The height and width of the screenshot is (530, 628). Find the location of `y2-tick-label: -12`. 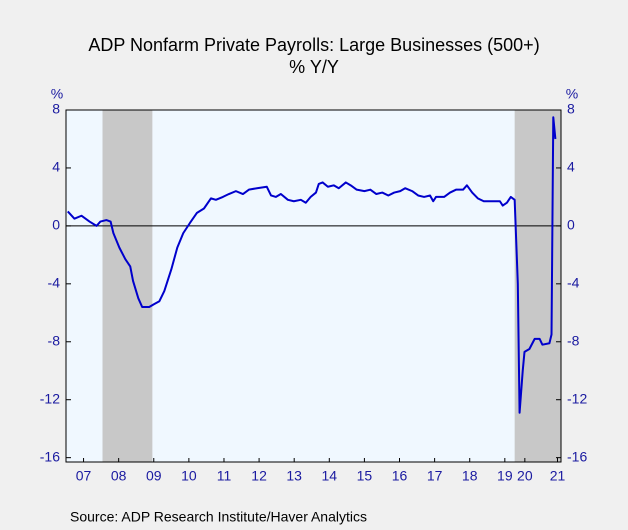

y2-tick-label: -12 is located at coordinates (577, 398).